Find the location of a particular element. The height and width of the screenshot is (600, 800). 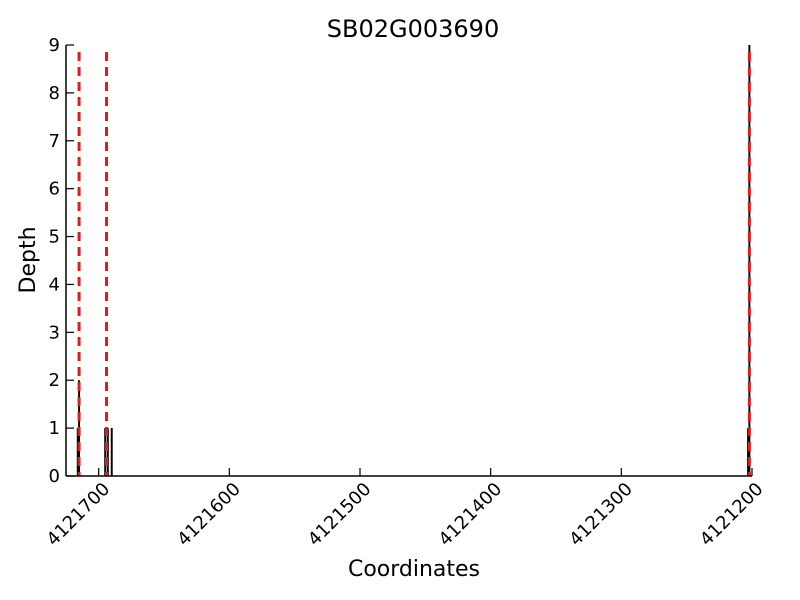

x-tick-label-4121300: 4121300 is located at coordinates (601, 515).